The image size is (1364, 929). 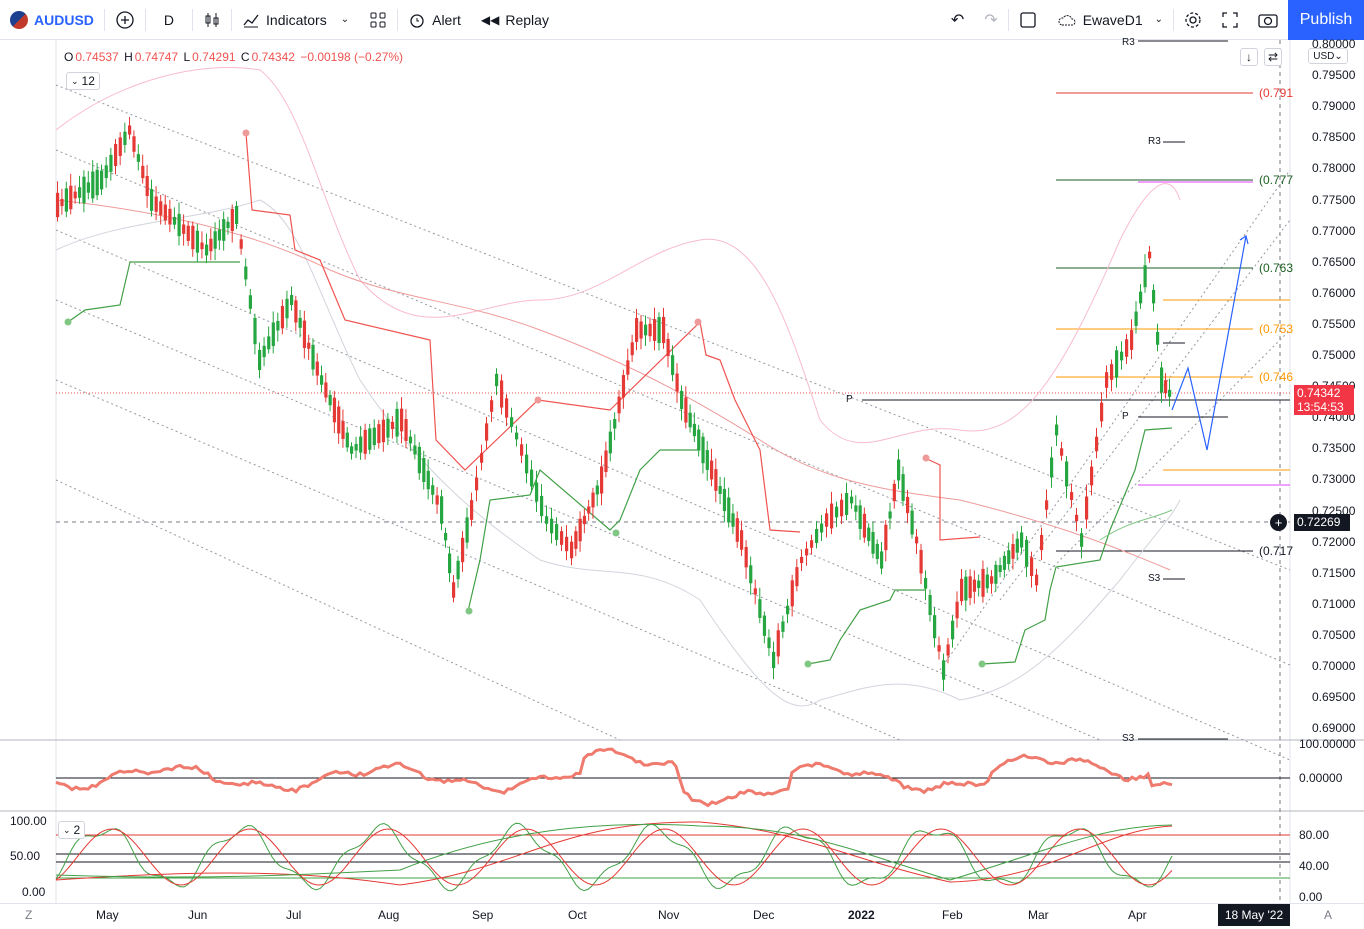 I want to click on indicators-button: Indicators ⌄, so click(x=295, y=20).